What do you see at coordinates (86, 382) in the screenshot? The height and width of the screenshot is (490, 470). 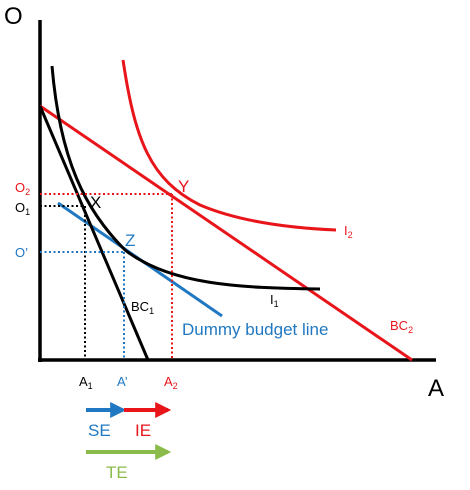 I see `tick-a1: A1` at bounding box center [86, 382].